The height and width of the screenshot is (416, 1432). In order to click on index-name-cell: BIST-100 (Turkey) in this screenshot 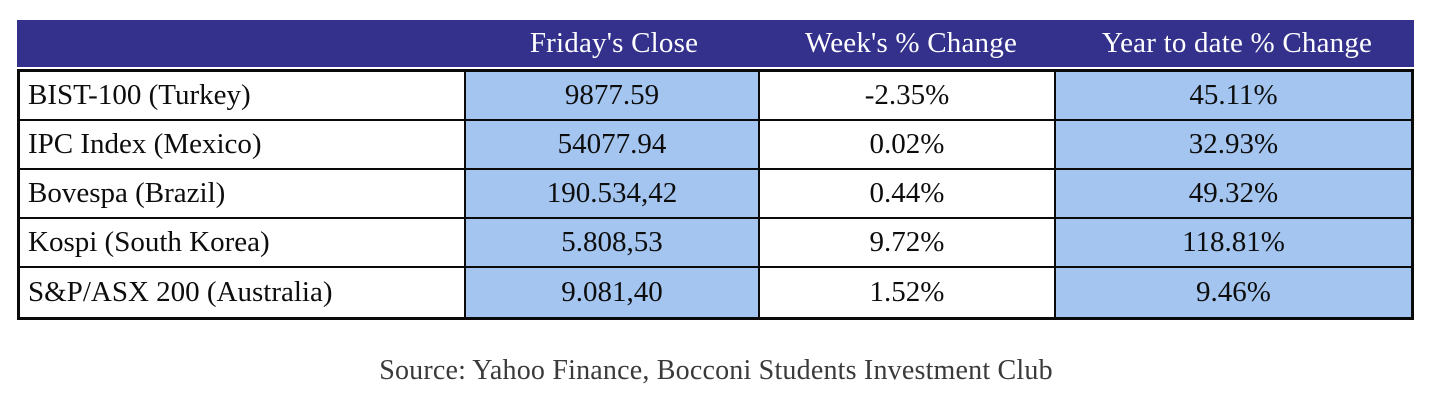, I will do `click(243, 95)`.